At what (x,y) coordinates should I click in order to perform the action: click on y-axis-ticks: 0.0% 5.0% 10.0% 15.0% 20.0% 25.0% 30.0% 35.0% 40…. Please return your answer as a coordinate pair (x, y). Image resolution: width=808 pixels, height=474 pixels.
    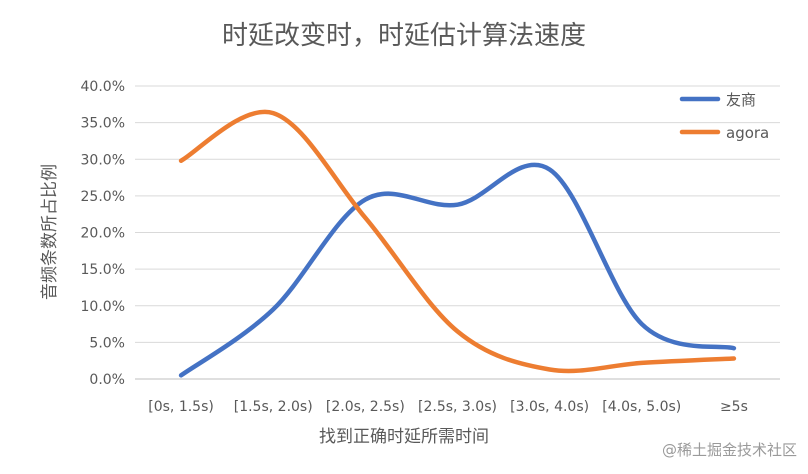
    Looking at the image, I should click on (103, 233).